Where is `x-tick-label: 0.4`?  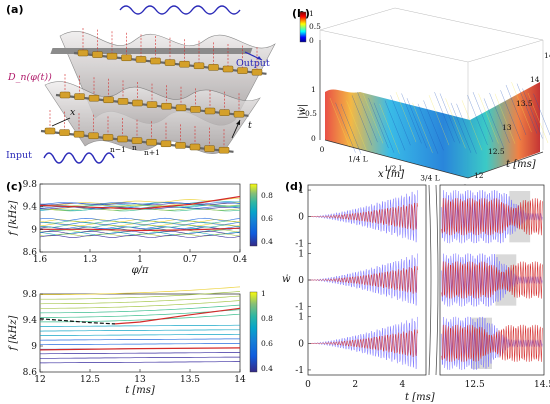 x-tick-label: 0.4 is located at coordinates (240, 260).